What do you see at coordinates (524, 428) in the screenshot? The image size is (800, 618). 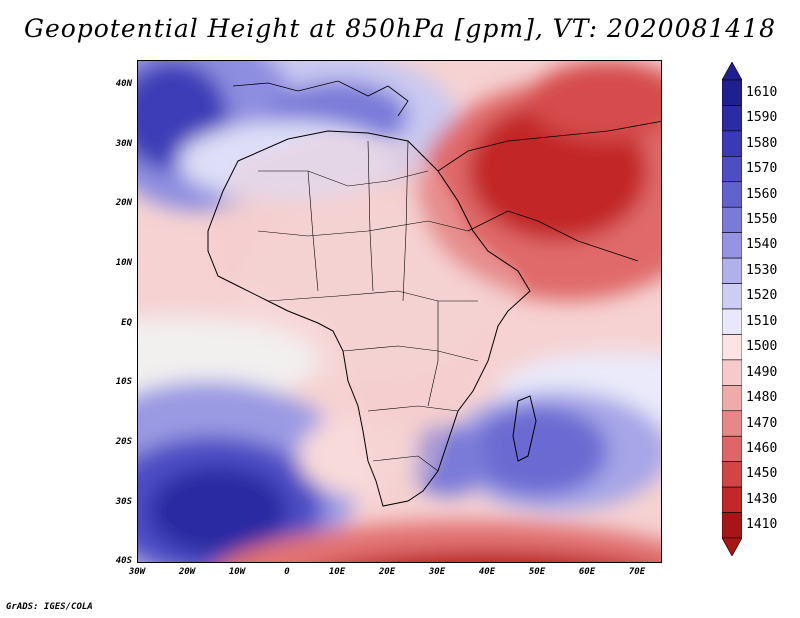 I see `madagascar-coastline` at bounding box center [524, 428].